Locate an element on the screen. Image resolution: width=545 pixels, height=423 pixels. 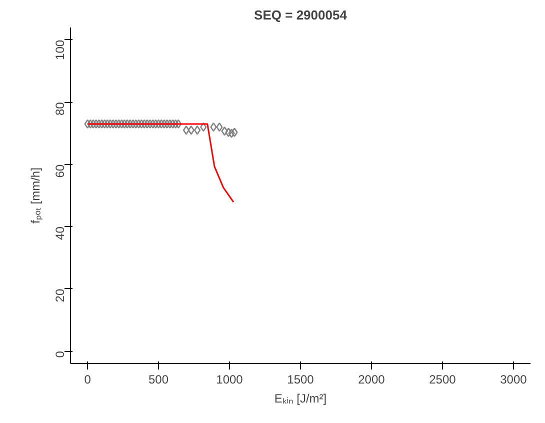
x-axis-title: Eₖᵢₙ [J/m²] is located at coordinates (300, 399).